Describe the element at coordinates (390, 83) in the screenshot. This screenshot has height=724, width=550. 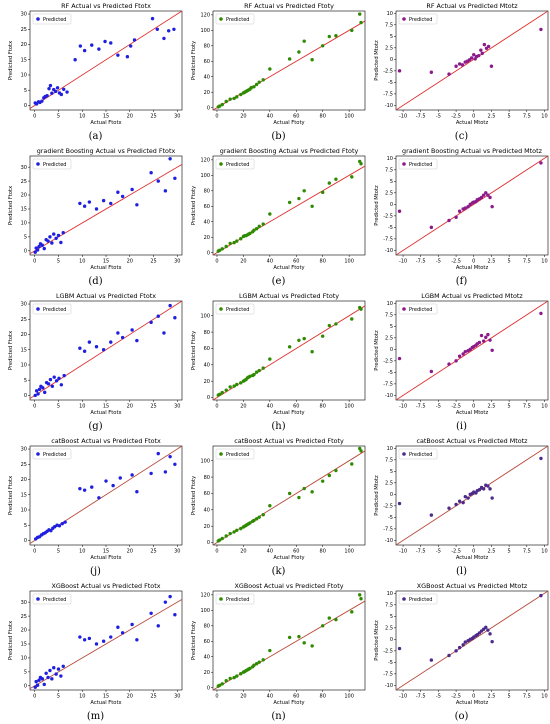
I see `y-tick-label: -5` at that location.